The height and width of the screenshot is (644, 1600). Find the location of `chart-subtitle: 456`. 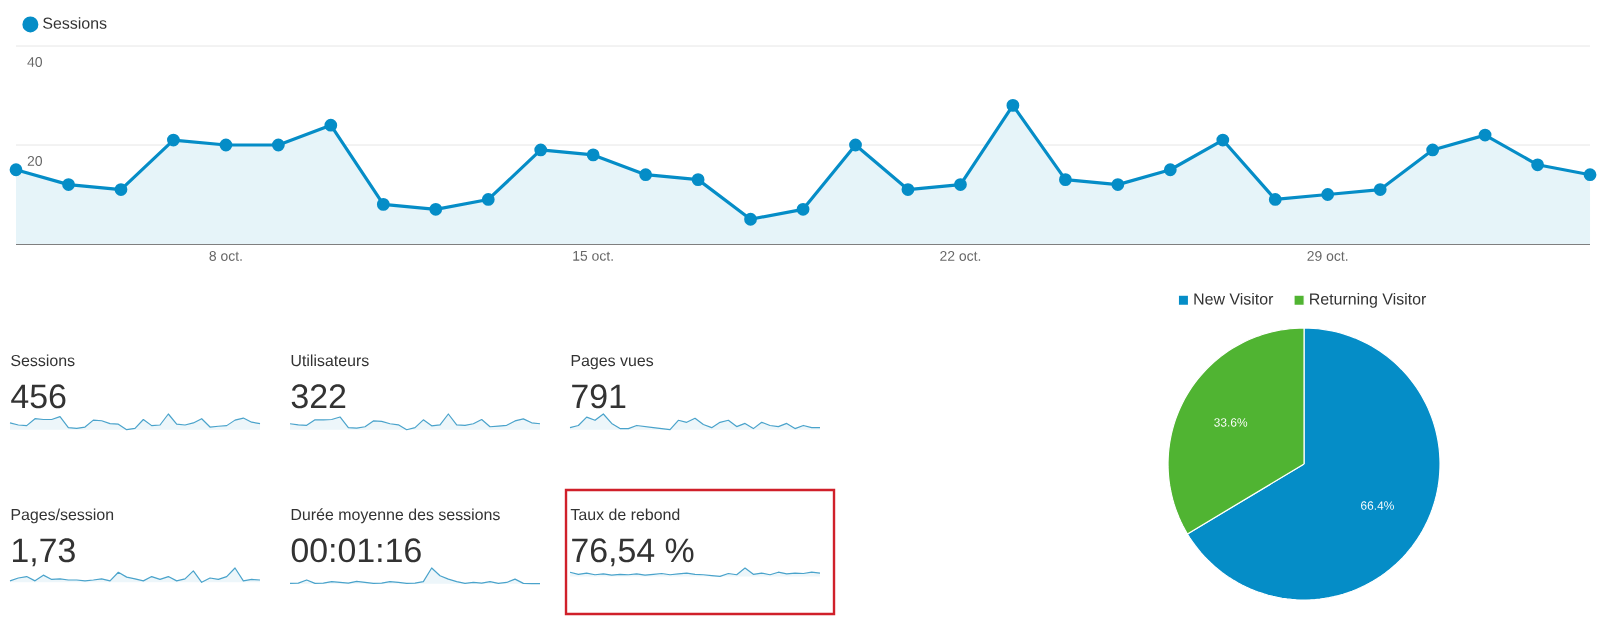

chart-subtitle: 456 is located at coordinates (38, 396).